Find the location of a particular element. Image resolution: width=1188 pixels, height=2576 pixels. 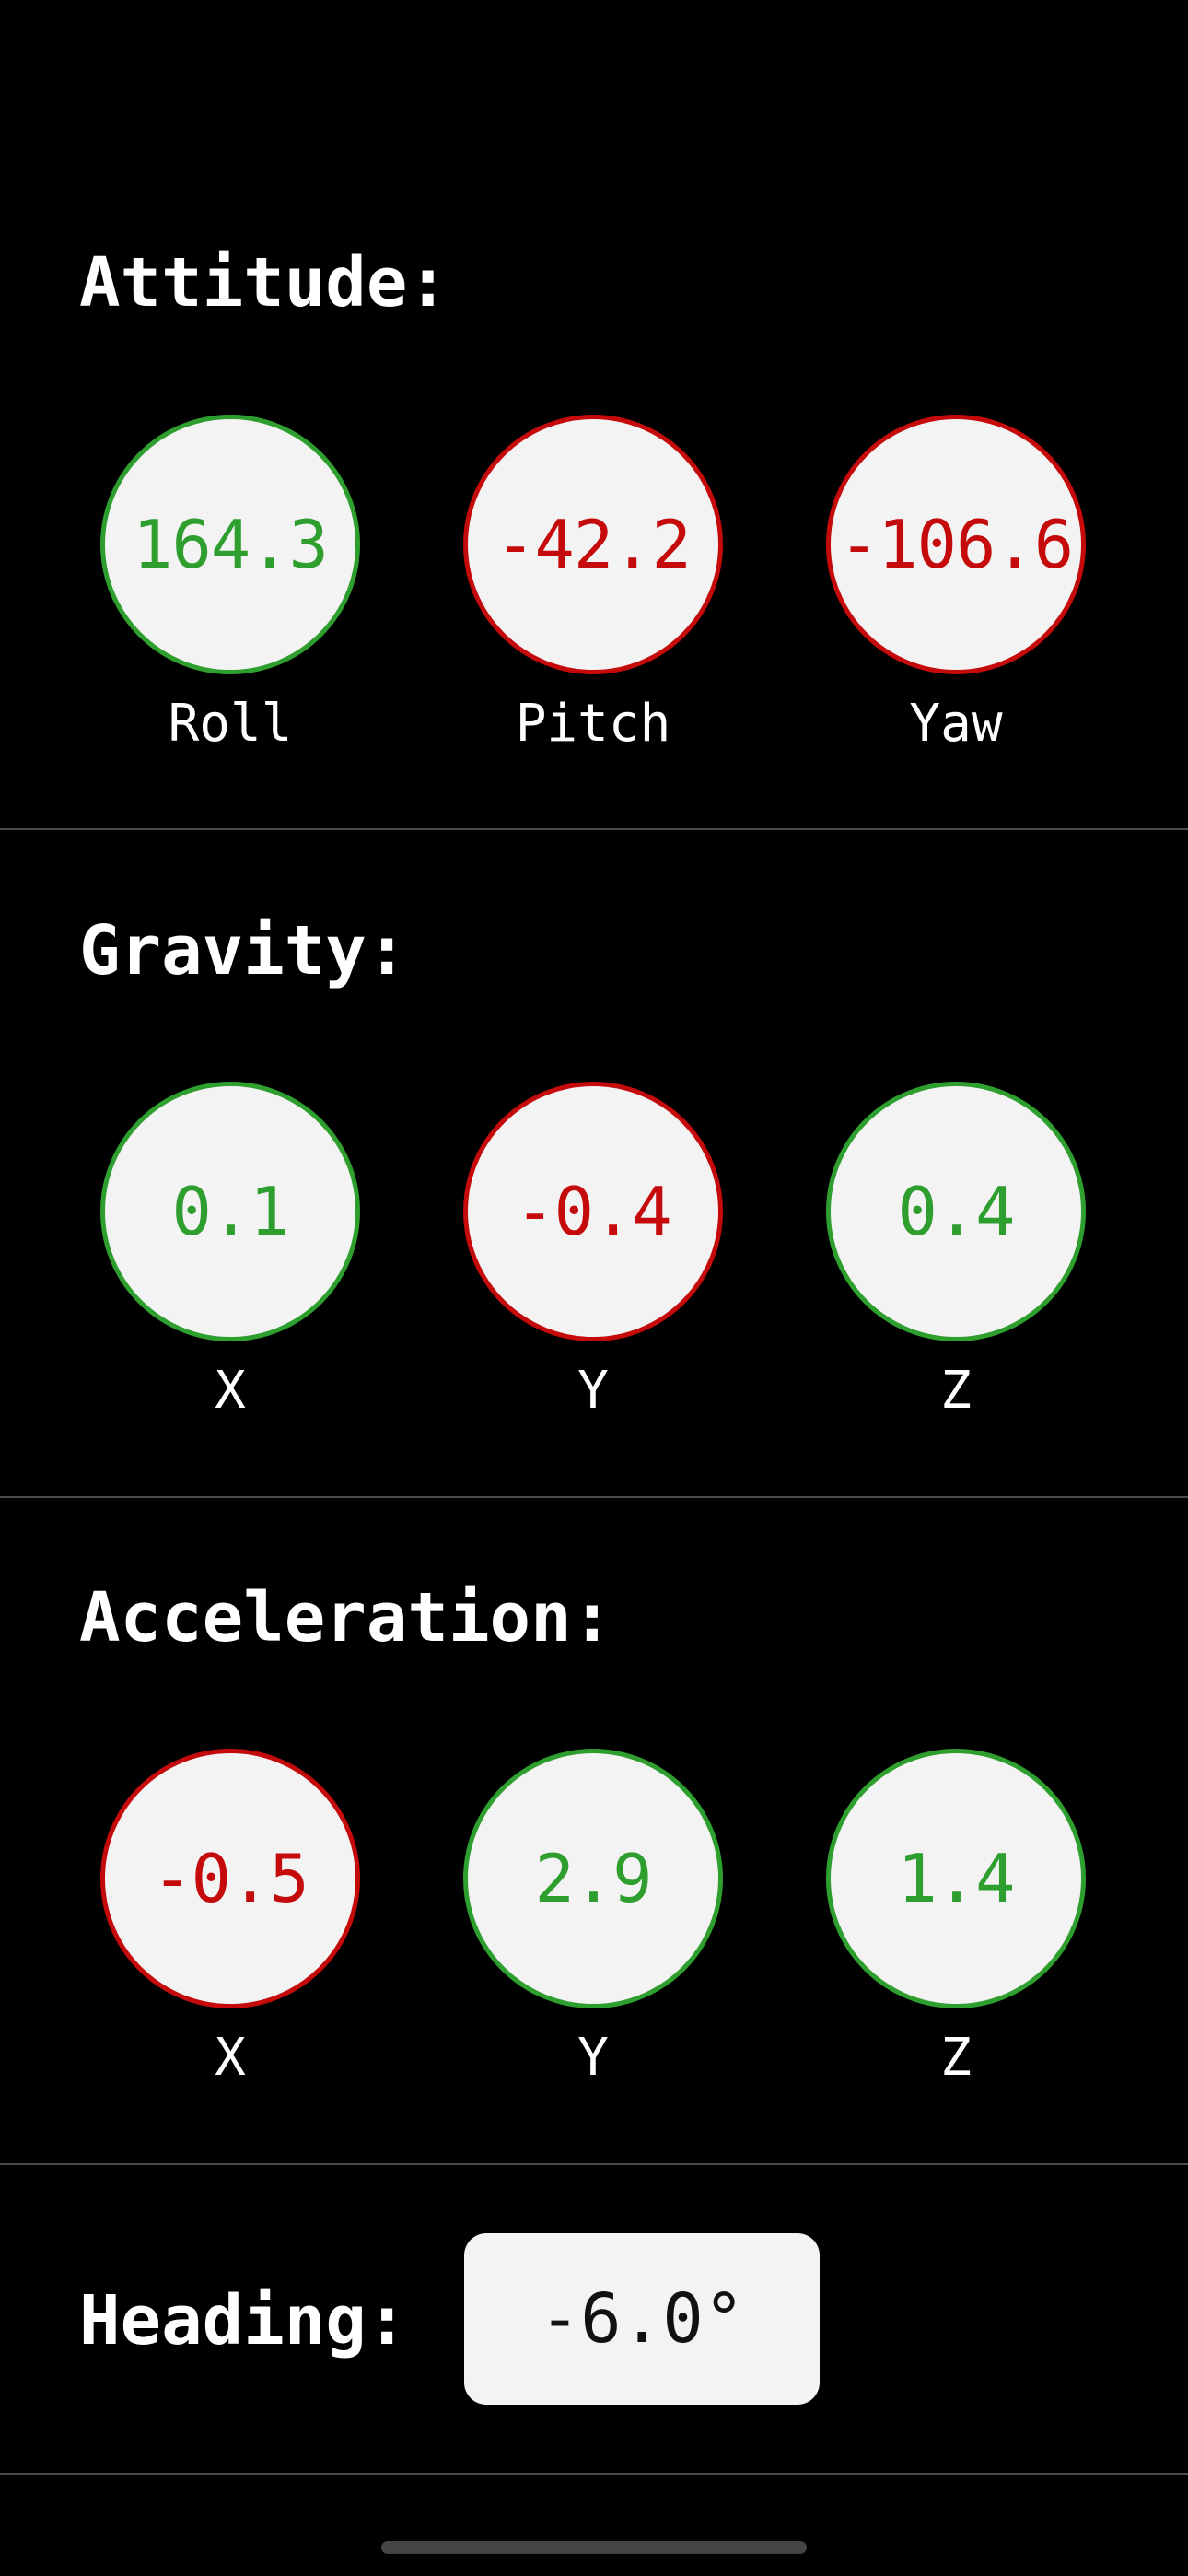

acceleration-title: Acceleration: is located at coordinates (346, 1617).